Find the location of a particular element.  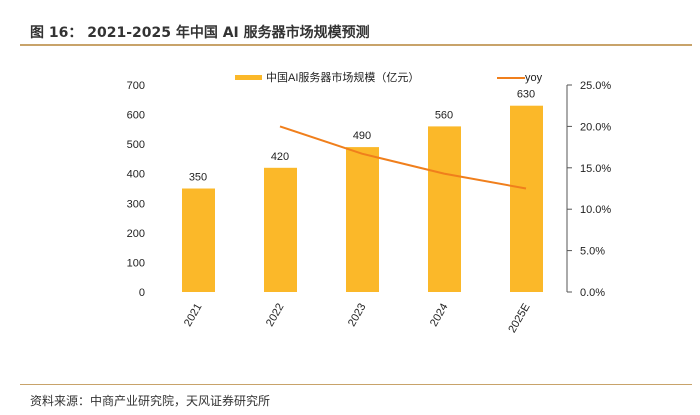

bar-data-label: 490 is located at coordinates (362, 136).